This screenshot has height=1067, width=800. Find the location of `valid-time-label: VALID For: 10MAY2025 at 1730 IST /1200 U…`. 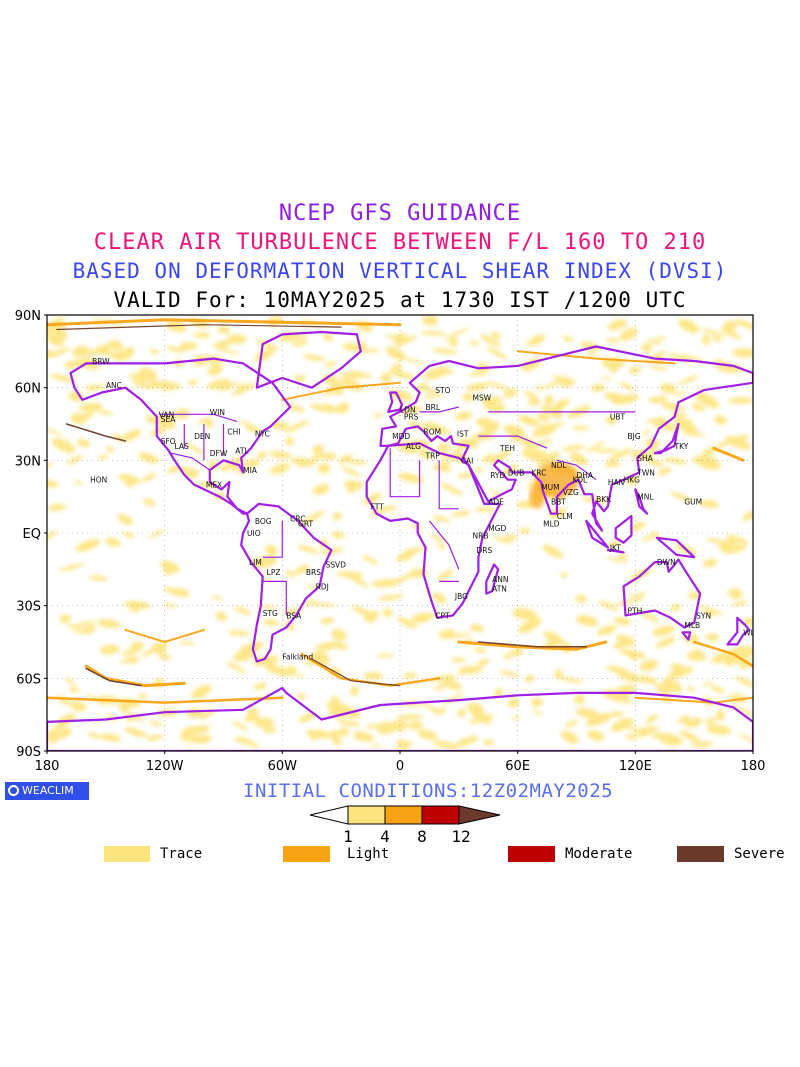

valid-time-label: VALID For: 10MAY2025 at 1730 IST /1200 U… is located at coordinates (400, 300).